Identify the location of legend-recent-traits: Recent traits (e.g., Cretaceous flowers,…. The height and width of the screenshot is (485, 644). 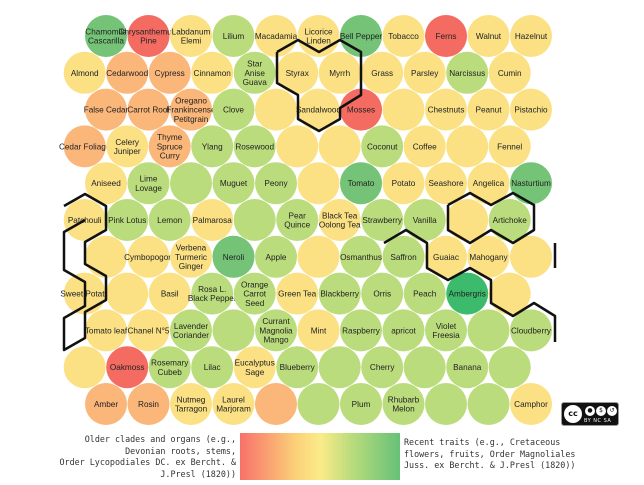
(490, 453).